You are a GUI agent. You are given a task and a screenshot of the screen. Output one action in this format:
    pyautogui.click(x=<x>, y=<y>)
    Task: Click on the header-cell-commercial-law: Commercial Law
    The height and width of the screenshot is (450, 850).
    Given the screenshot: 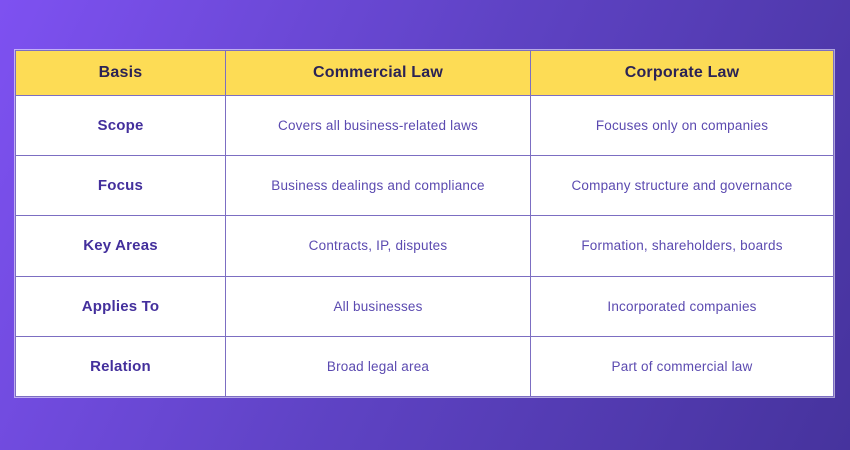 What is the action you would take?
    pyautogui.click(x=378, y=73)
    